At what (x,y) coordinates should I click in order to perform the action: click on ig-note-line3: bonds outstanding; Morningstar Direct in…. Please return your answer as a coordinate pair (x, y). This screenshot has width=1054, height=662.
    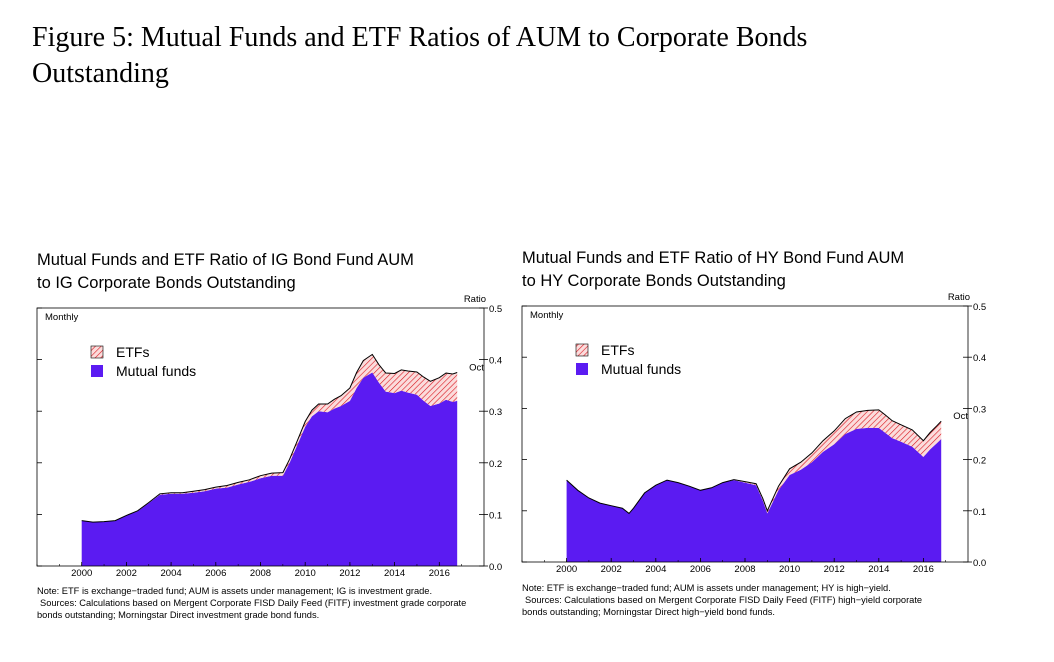
    Looking at the image, I should click on (178, 615).